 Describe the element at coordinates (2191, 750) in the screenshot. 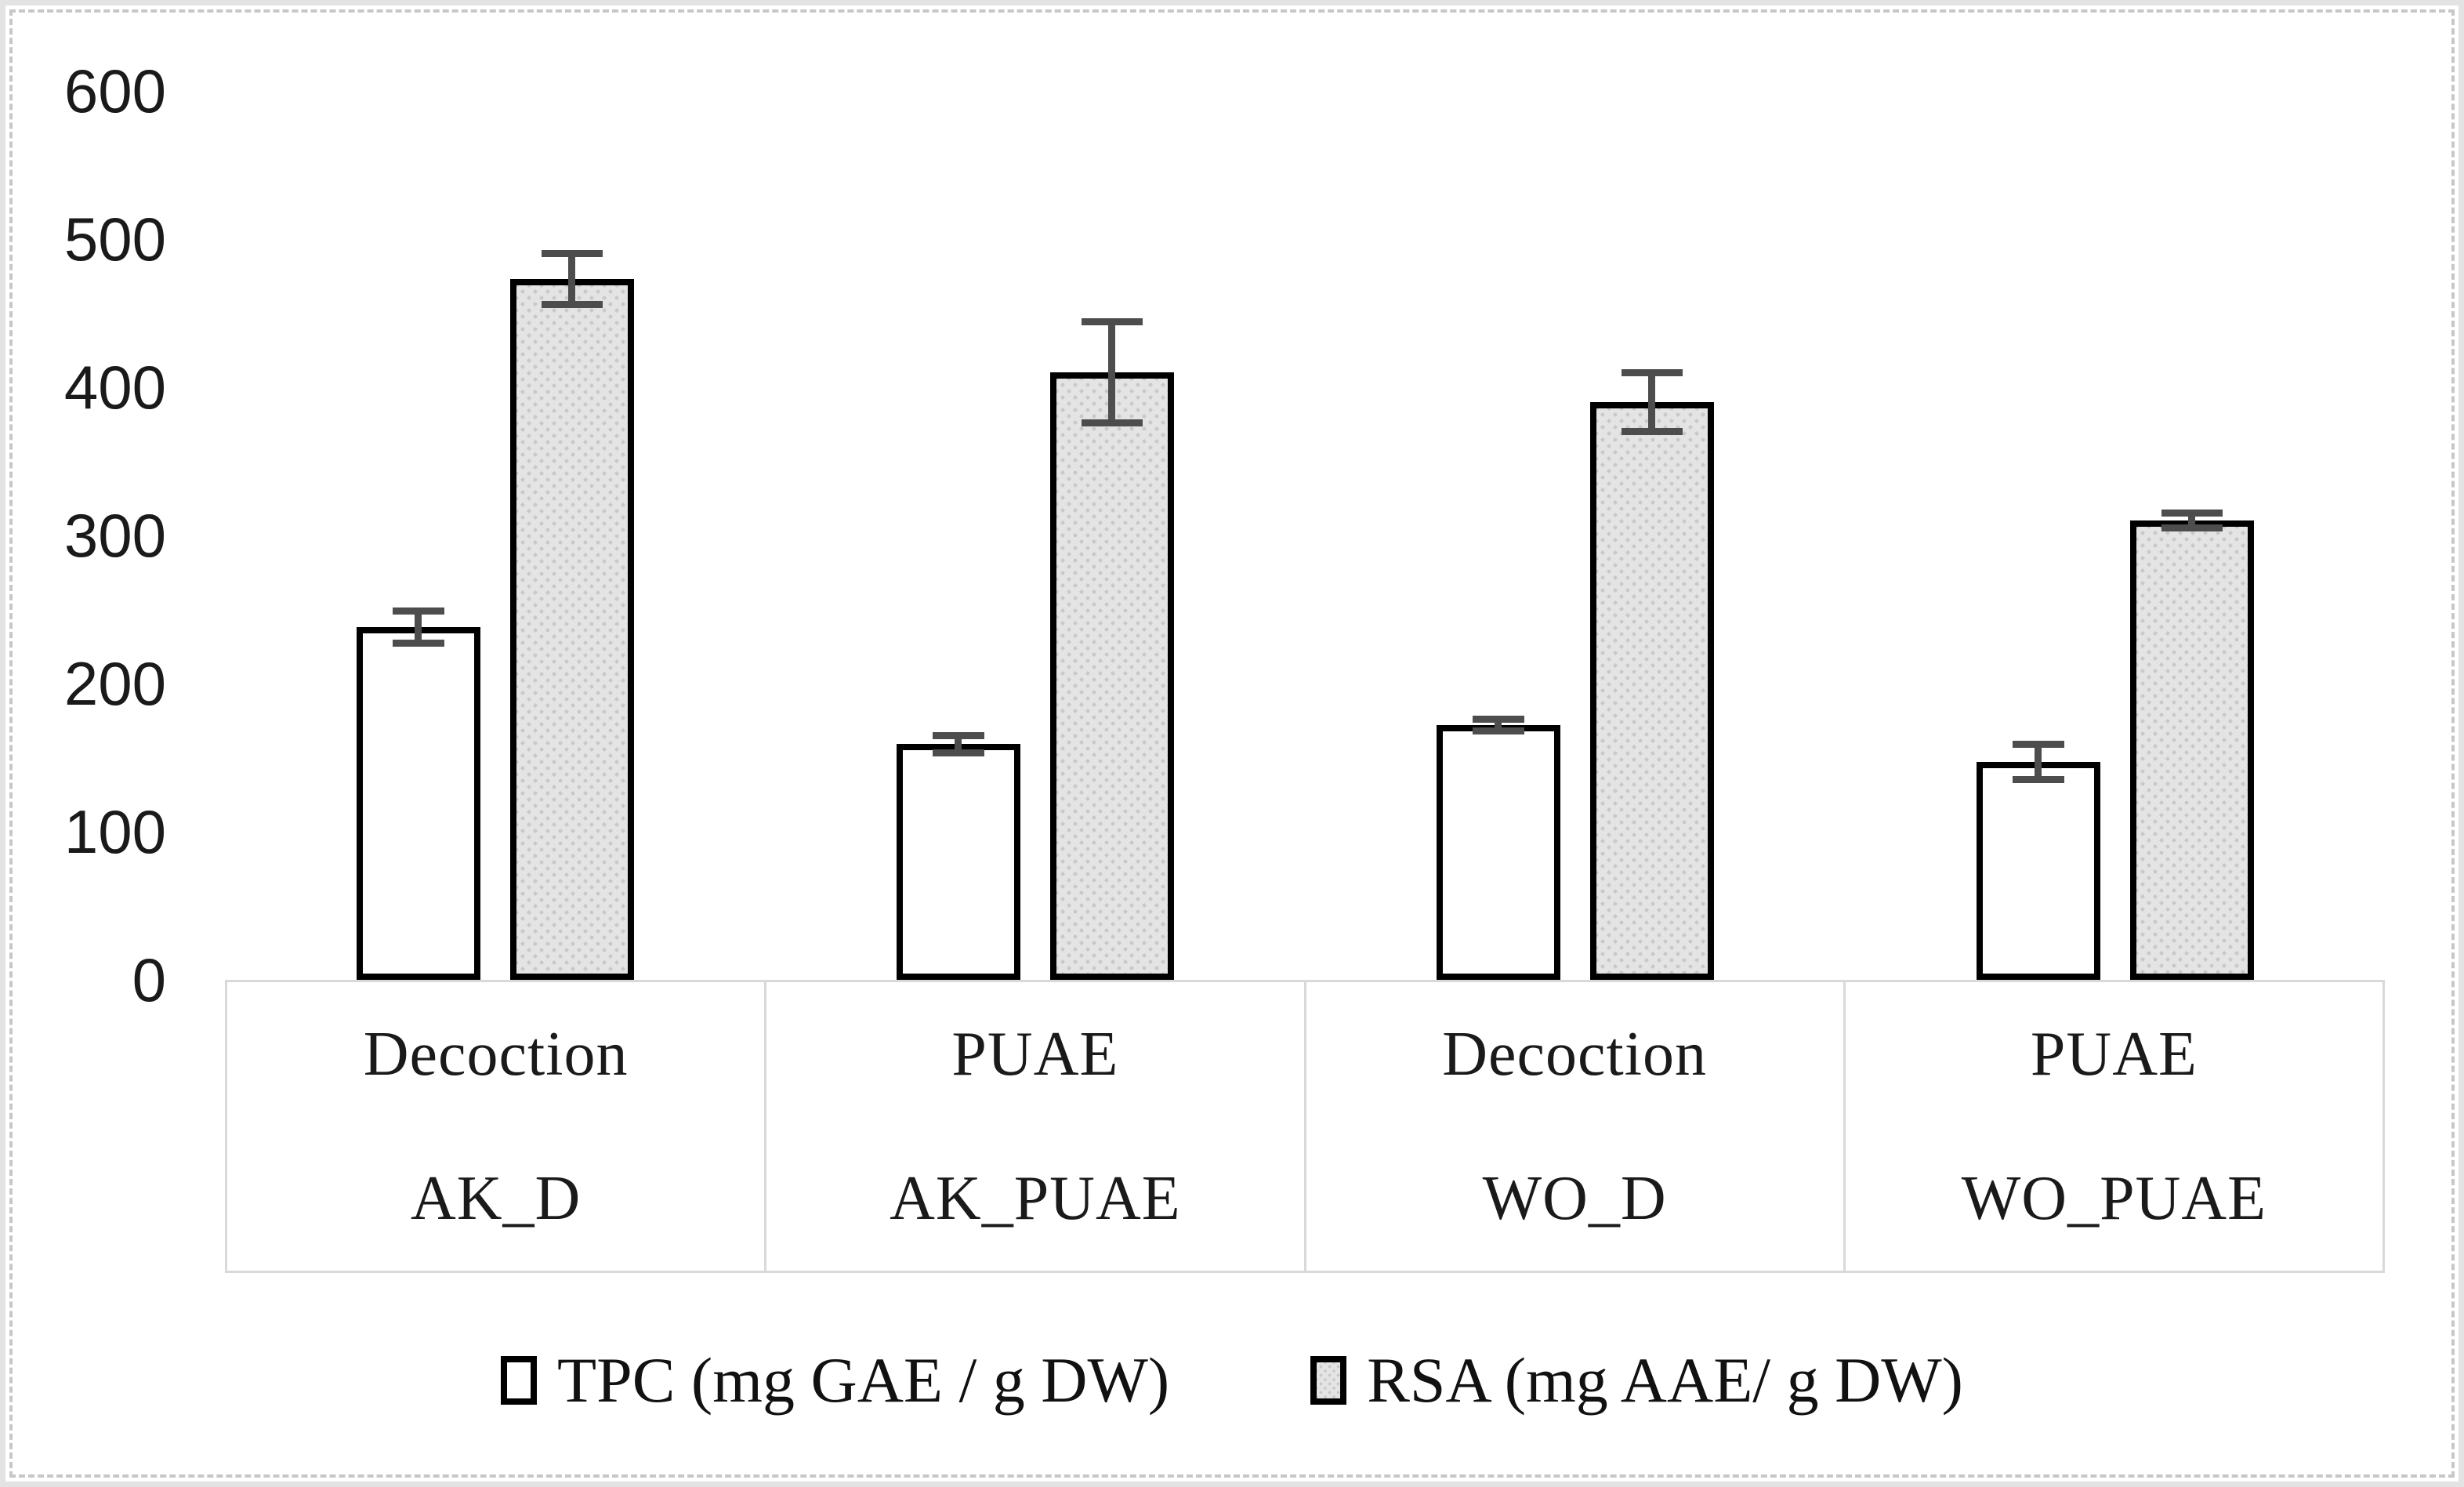

I see `bar-rsa-wo_puae` at that location.